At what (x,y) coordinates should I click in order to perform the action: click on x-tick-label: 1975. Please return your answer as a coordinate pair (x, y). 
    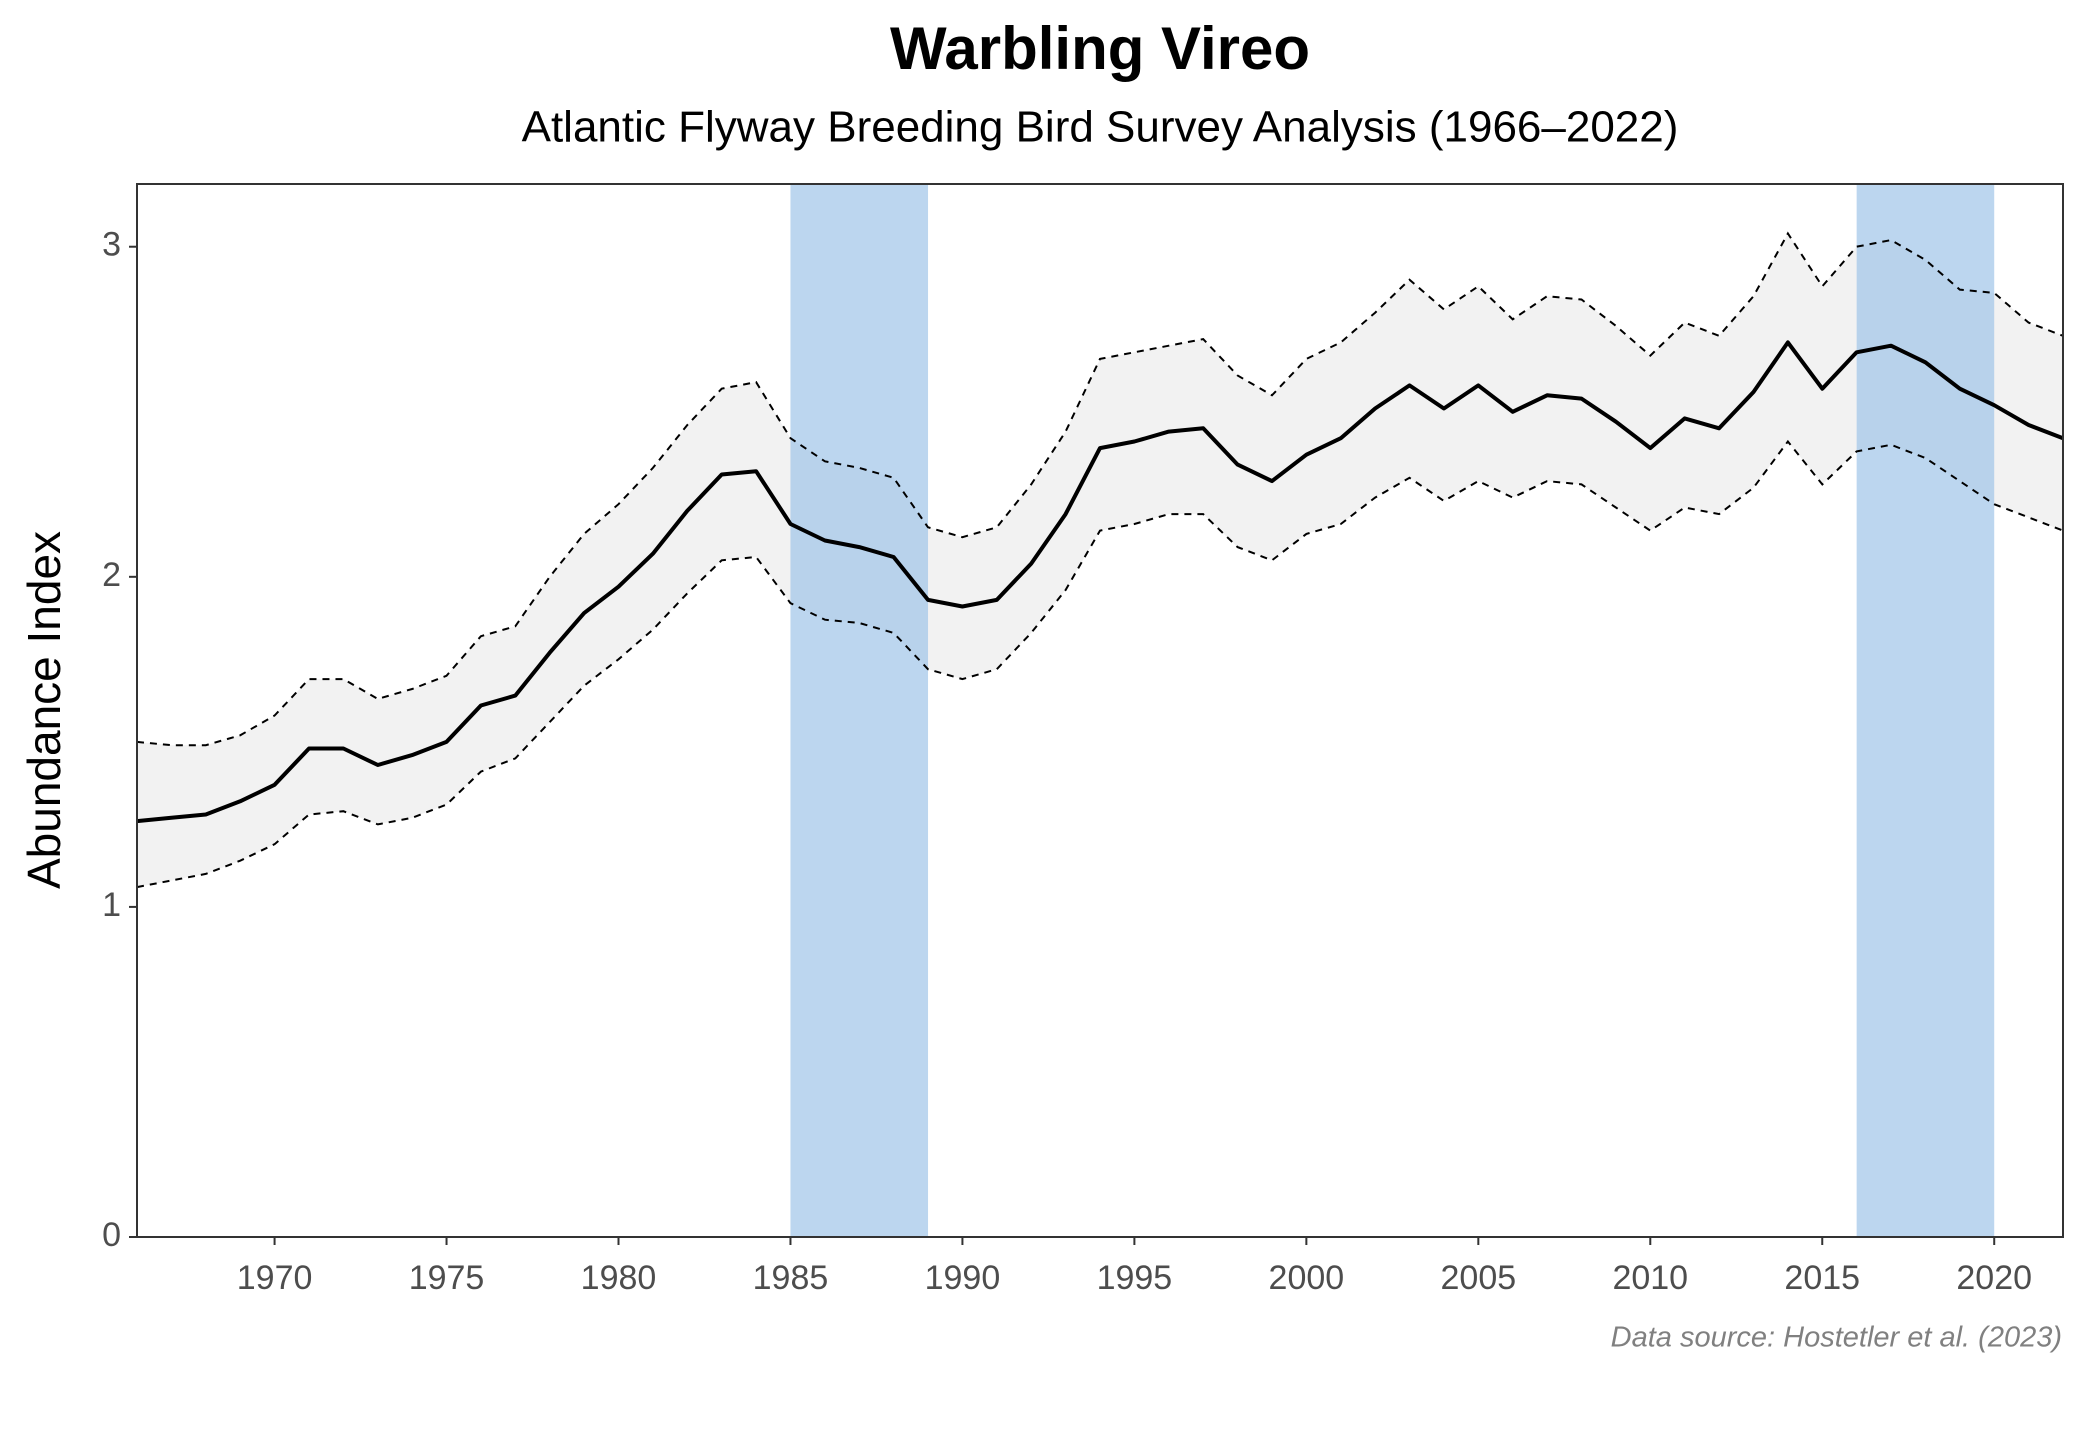
    Looking at the image, I should click on (447, 1278).